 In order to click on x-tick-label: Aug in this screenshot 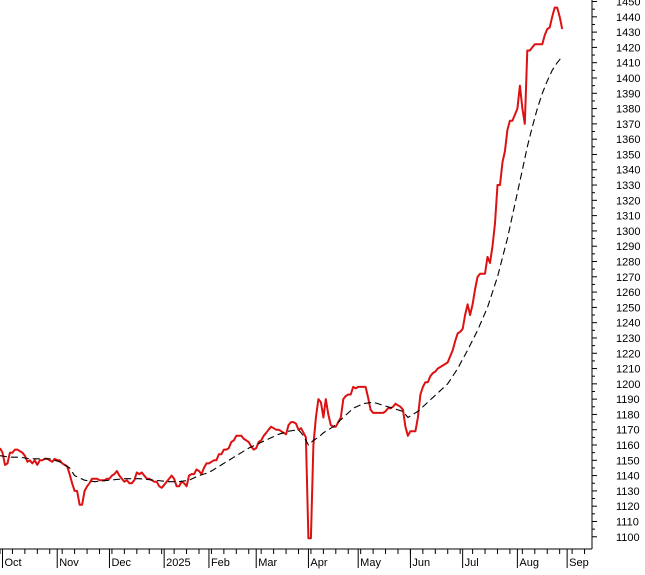, I will do `click(529, 563)`.